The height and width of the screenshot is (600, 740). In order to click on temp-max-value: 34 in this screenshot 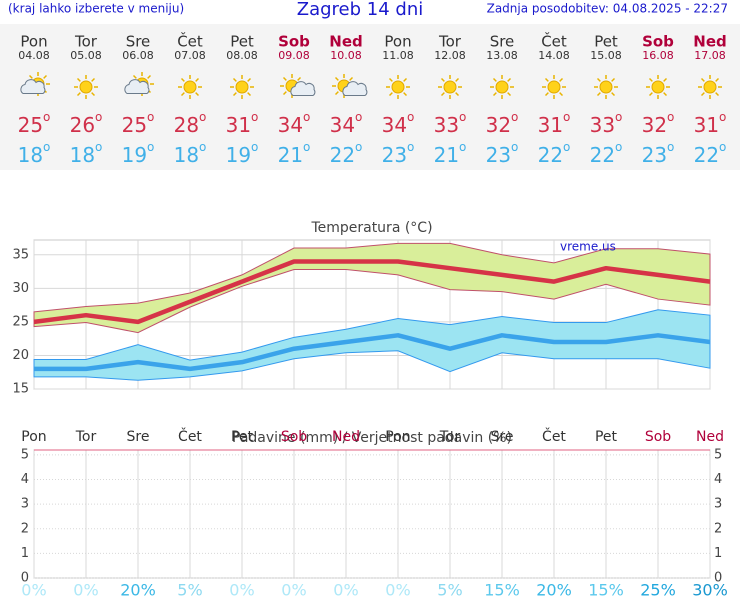, I will do `click(394, 125)`.